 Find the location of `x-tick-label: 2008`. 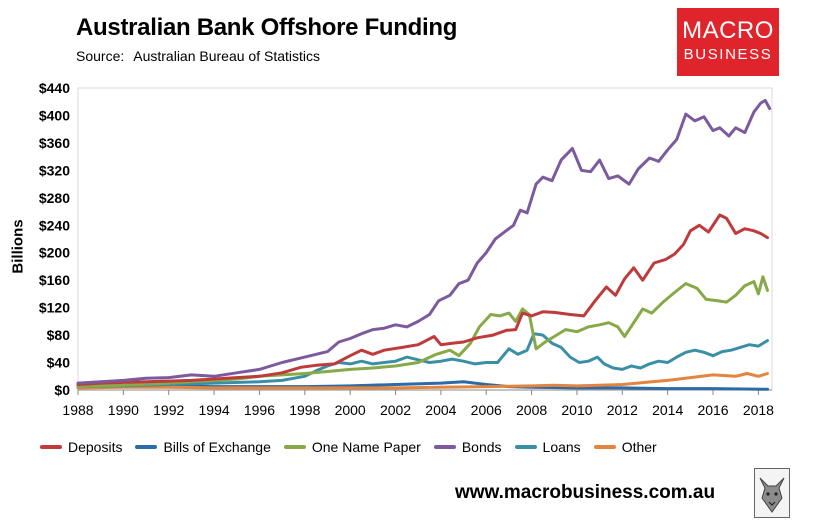

x-tick-label: 2008 is located at coordinates (531, 410).